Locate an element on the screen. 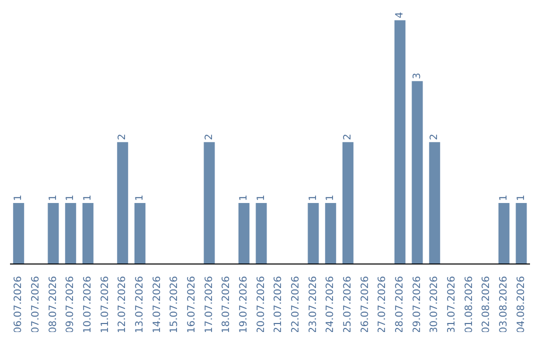 The image size is (540, 340). x-tick-label: 12.07.2026 is located at coordinates (122, 305).